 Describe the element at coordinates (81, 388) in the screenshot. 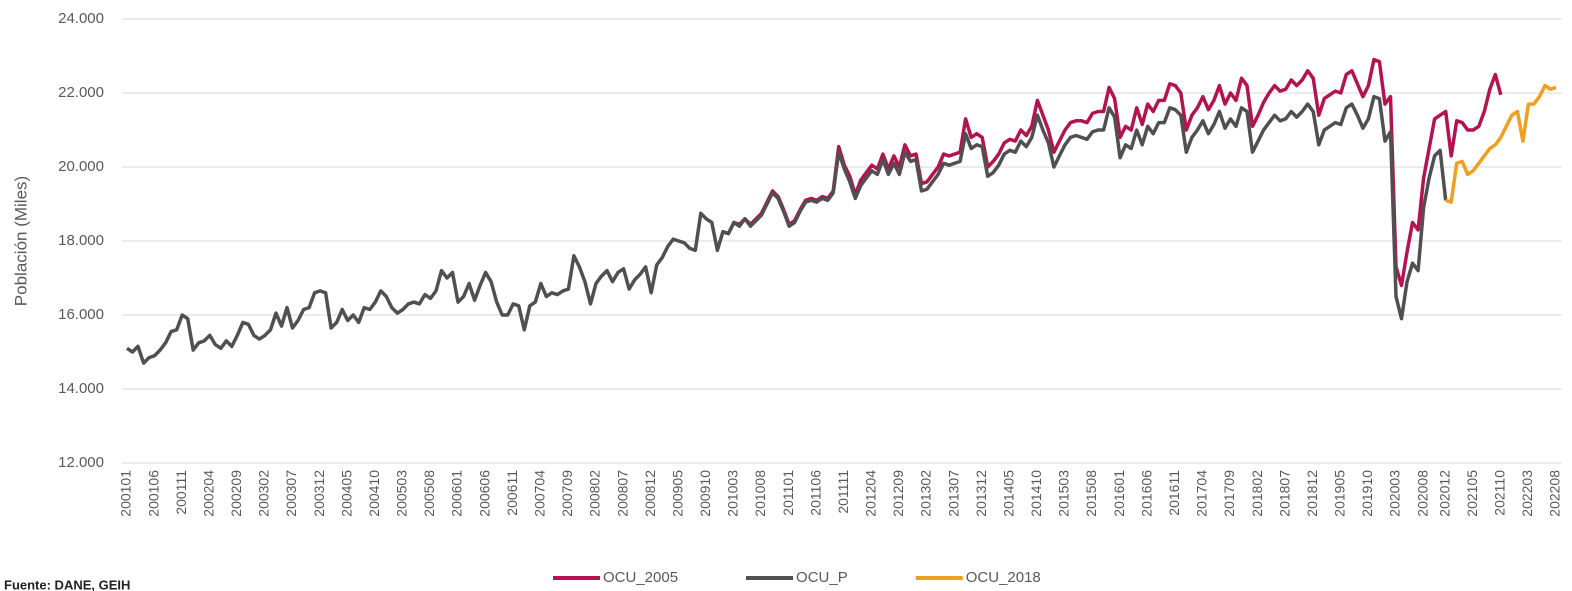

I see `y-tick-label: 14.000` at that location.